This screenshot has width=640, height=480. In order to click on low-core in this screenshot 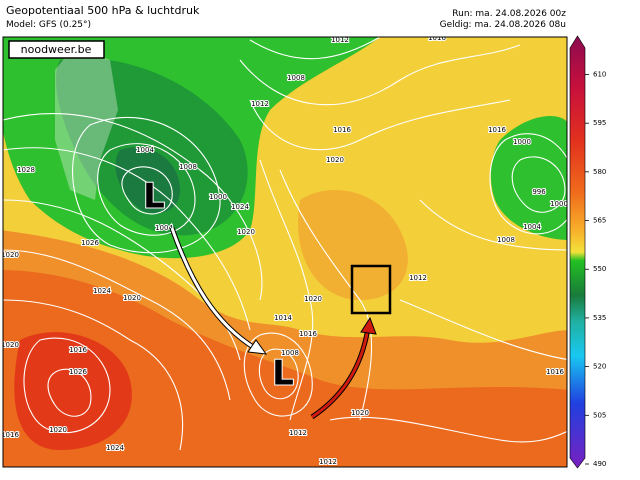, I will do `click(147, 180)`.